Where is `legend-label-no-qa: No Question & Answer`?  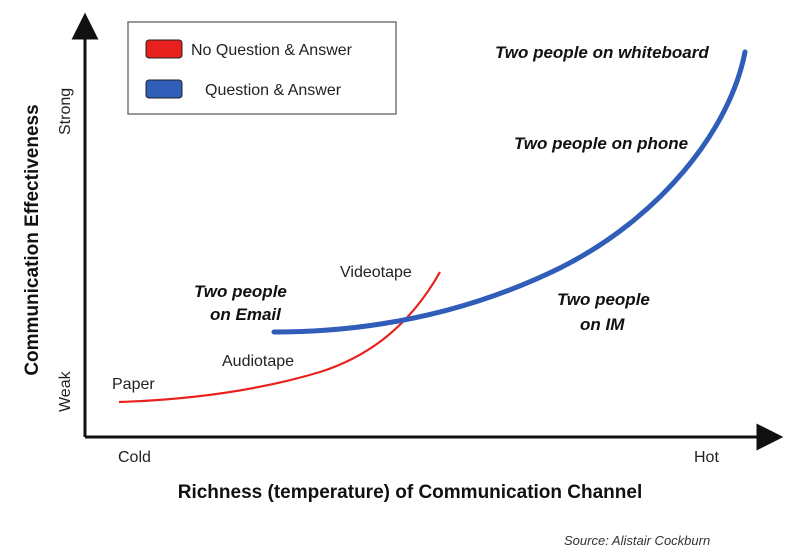
legend-label-no-qa: No Question & Answer is located at coordinates (272, 50).